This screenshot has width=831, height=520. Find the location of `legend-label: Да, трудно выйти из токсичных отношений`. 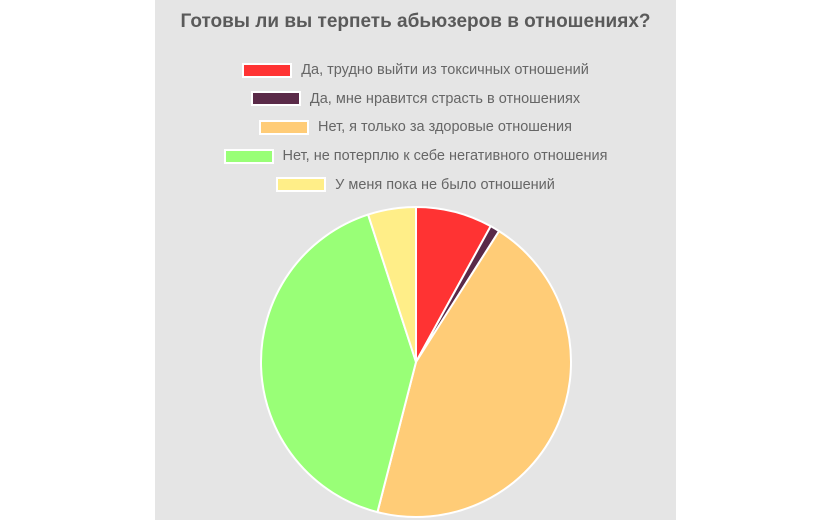

legend-label: Да, трудно выйти из токсичных отношений is located at coordinates (445, 70).